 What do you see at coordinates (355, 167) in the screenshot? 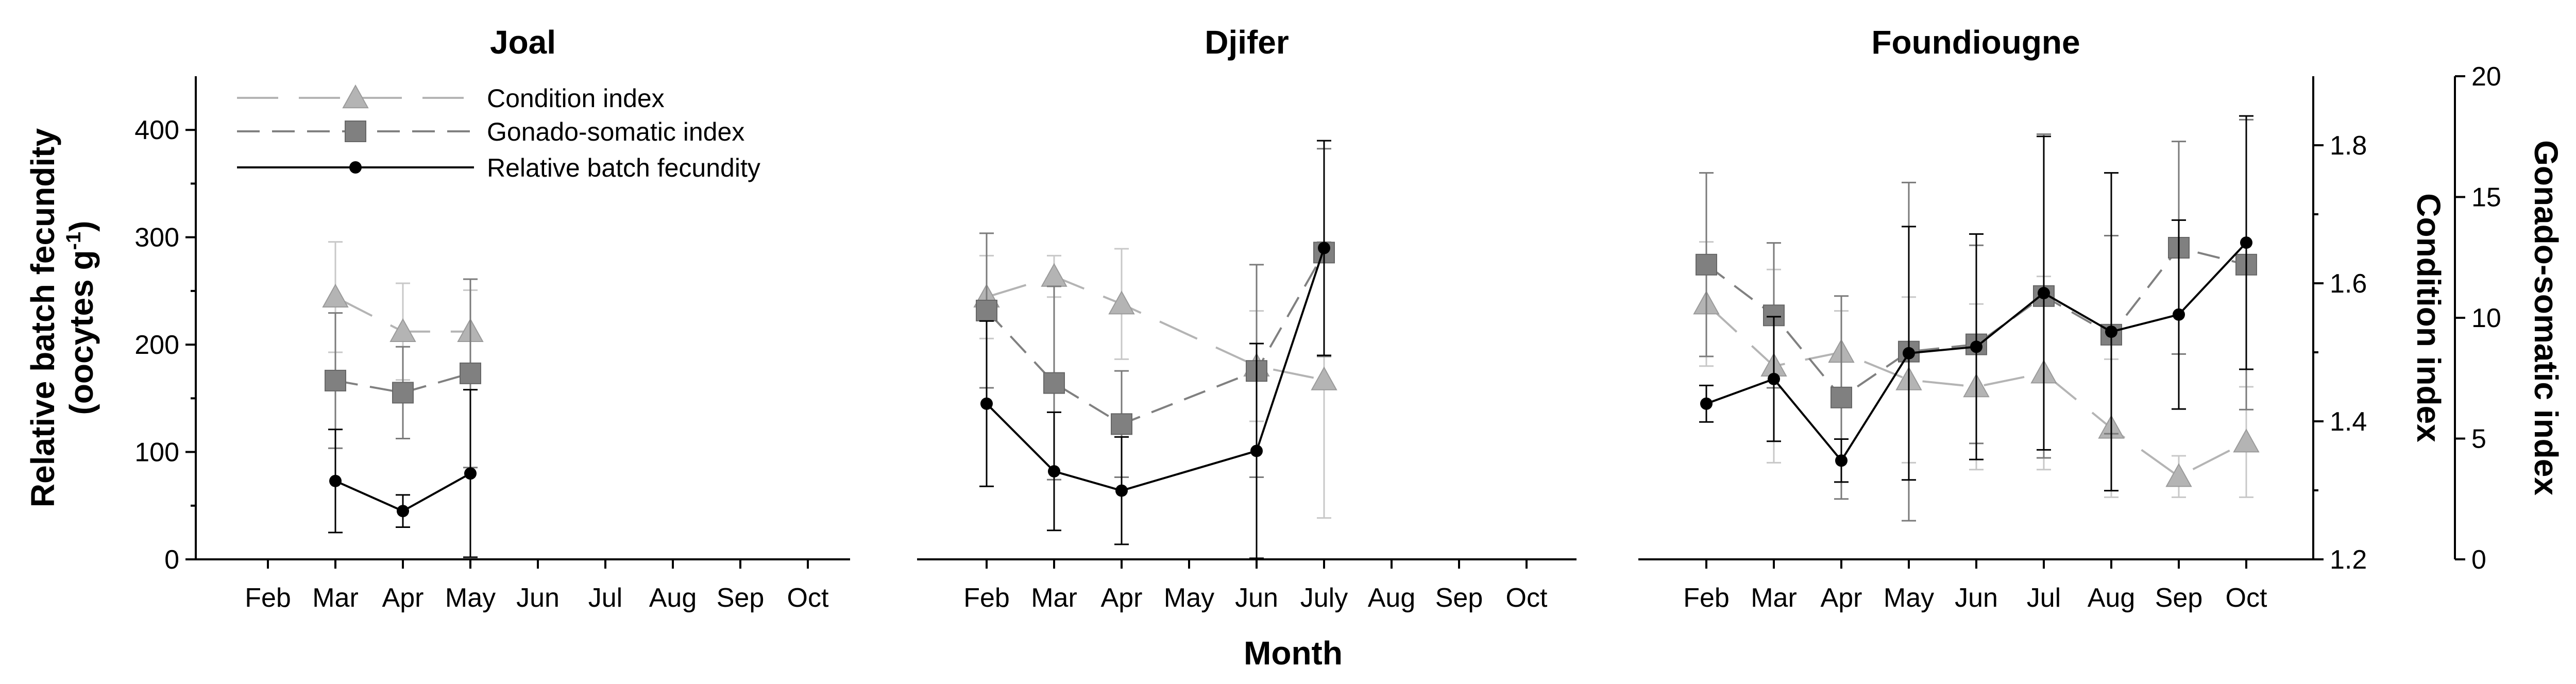
I see `legend-marker-rbf` at bounding box center [355, 167].